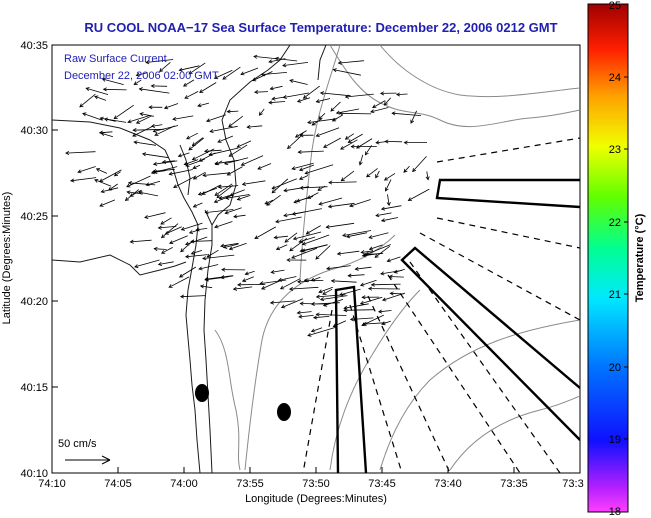 The image size is (651, 518). Describe the element at coordinates (34, 388) in the screenshot. I see `y-tick-label: 40:15` at that location.